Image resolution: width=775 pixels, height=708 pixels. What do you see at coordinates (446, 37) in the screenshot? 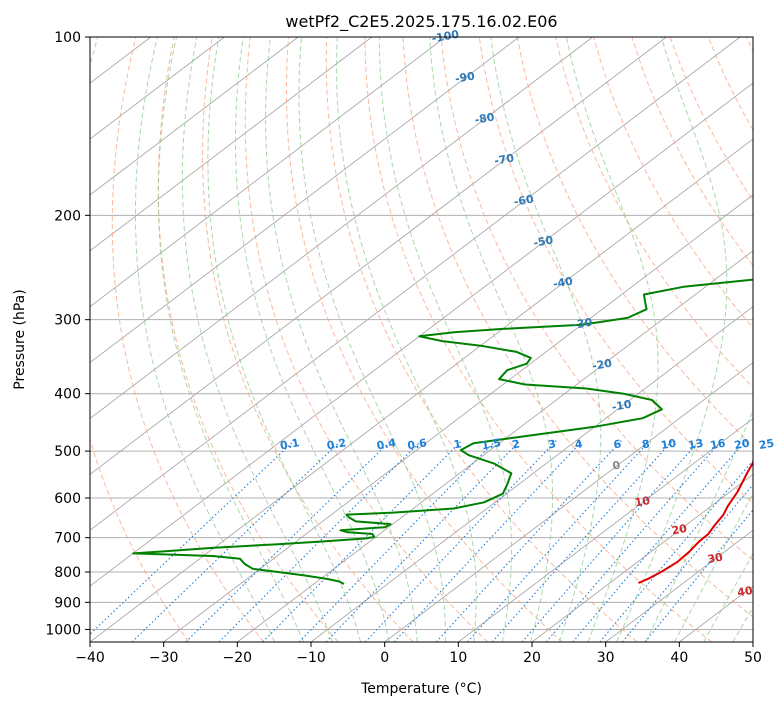
I see `isotherm-label: -100` at bounding box center [446, 37].